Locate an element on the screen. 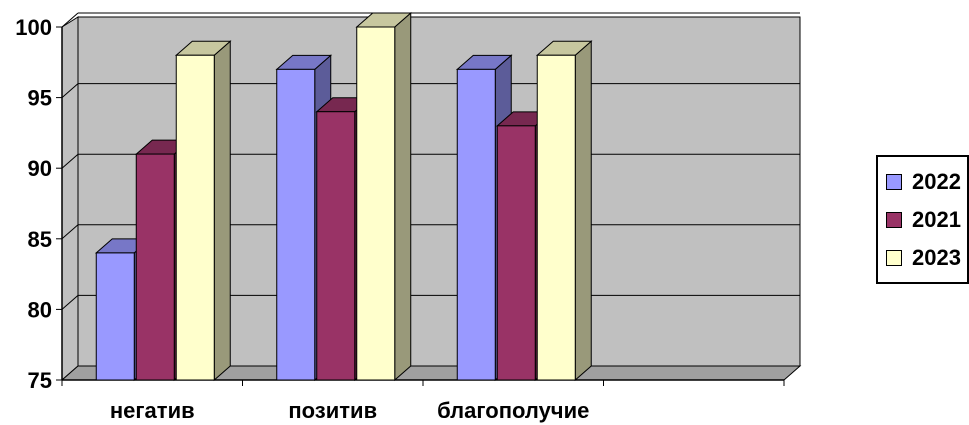  legend-item: 2021 is located at coordinates (923, 220).